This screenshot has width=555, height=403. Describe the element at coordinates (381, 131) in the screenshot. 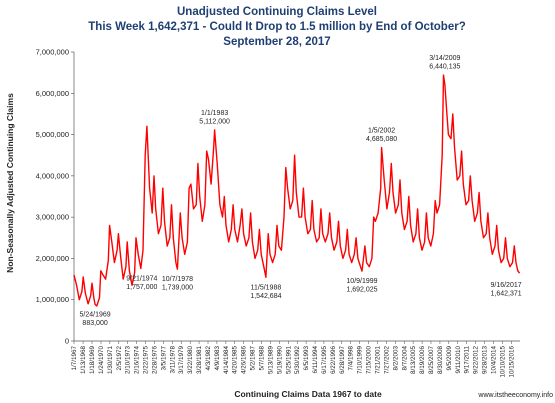

I see `annotation-date: 1/5/2002` at that location.